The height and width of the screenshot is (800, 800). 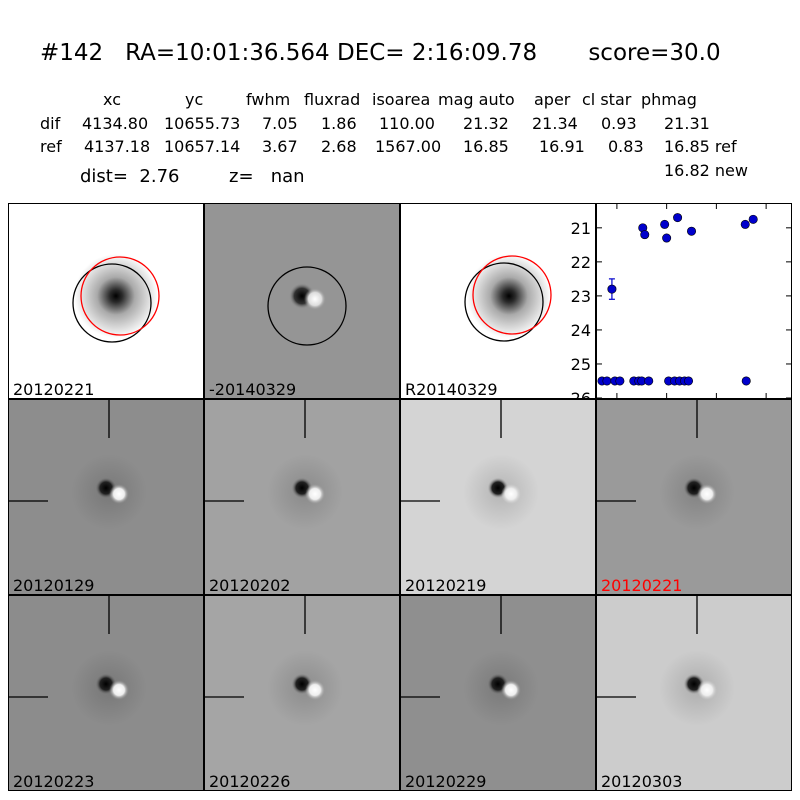 I want to click on panel-date-label: 20120219, so click(x=446, y=585).